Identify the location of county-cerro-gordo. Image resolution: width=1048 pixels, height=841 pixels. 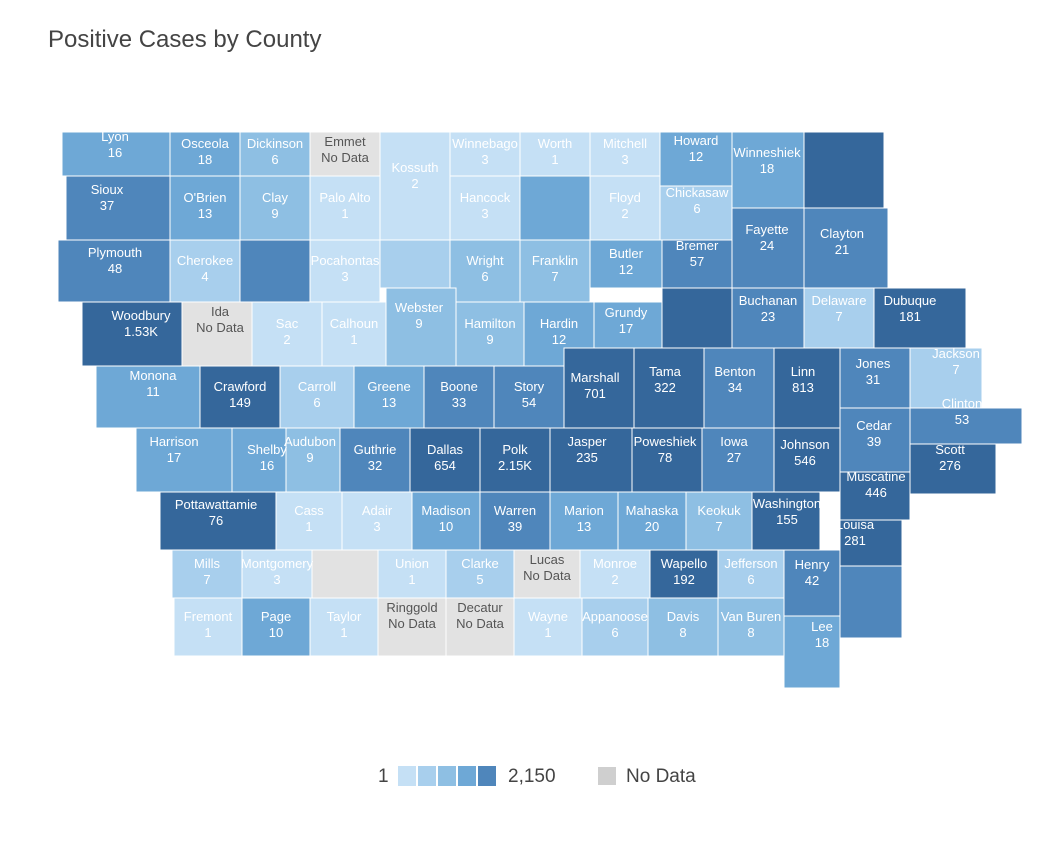
(555, 208).